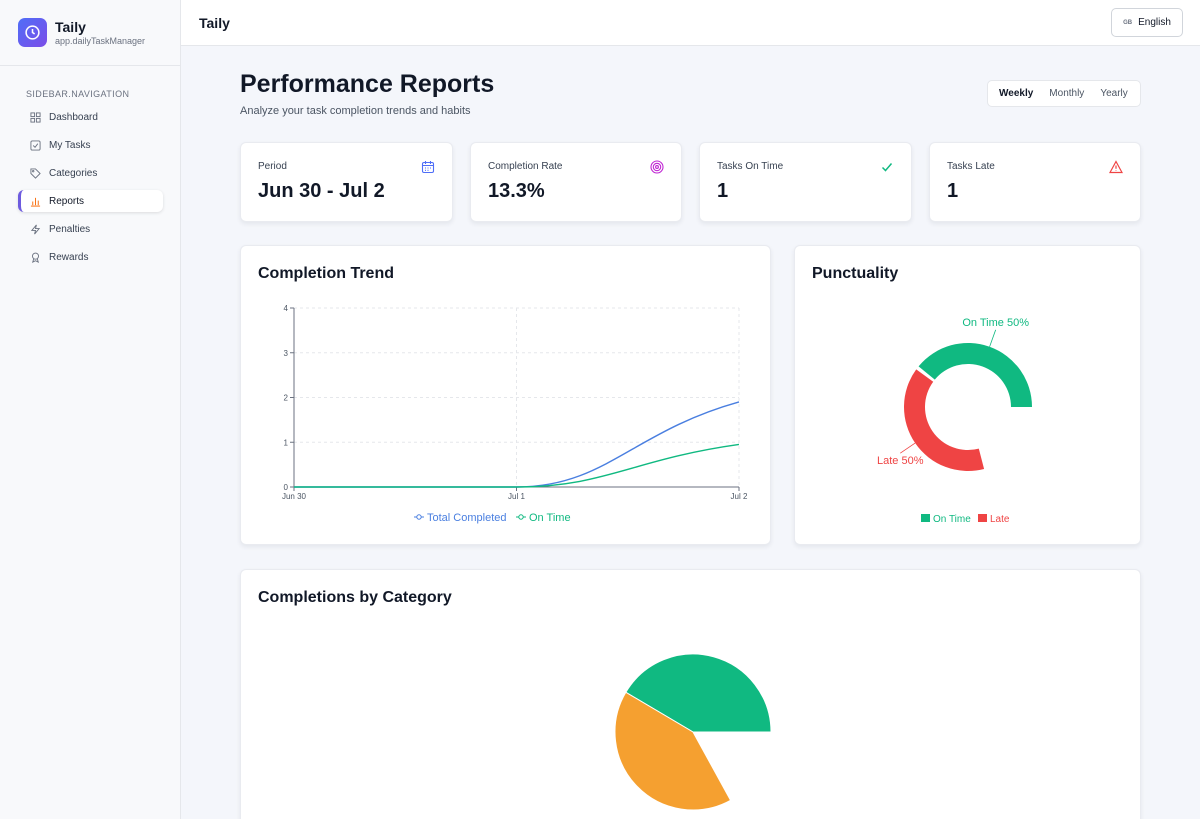  What do you see at coordinates (35, 117) in the screenshot?
I see `grid-icon` at bounding box center [35, 117].